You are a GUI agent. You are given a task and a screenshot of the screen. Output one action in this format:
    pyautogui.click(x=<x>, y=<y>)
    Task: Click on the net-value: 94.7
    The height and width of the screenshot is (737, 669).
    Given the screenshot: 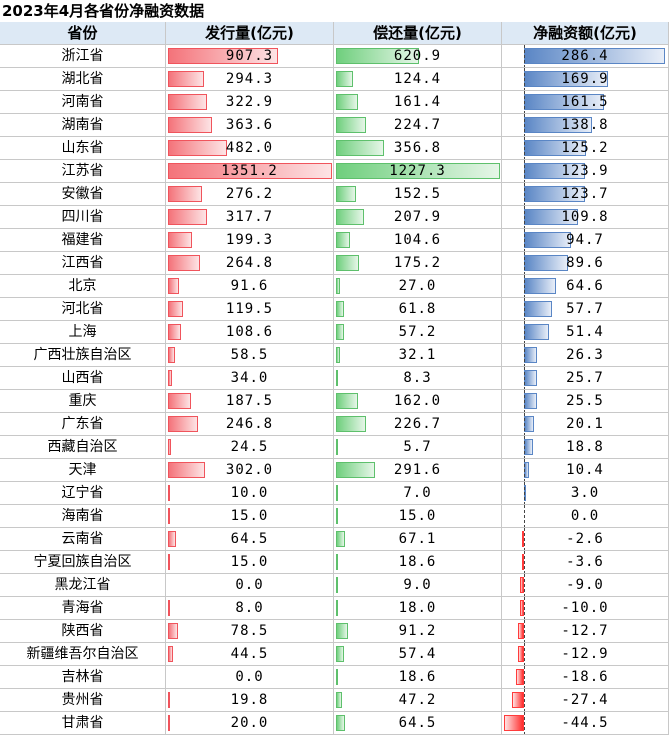 What is the action you would take?
    pyautogui.click(x=585, y=240)
    